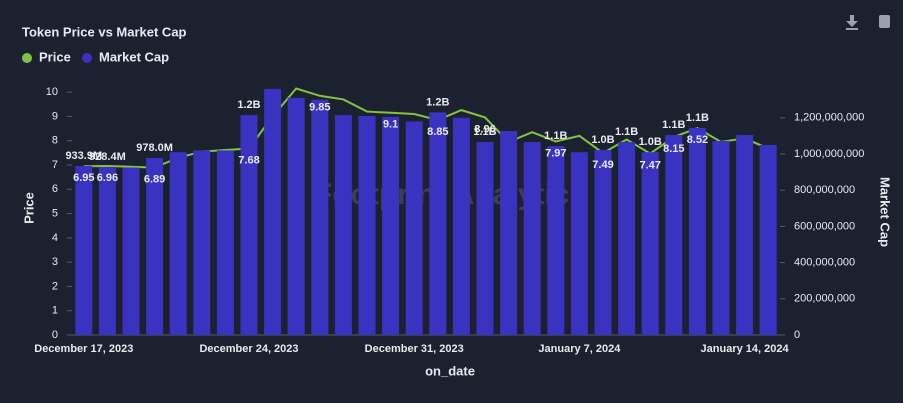 This screenshot has width=903, height=403. I want to click on y-axis-title: Price, so click(28, 208).